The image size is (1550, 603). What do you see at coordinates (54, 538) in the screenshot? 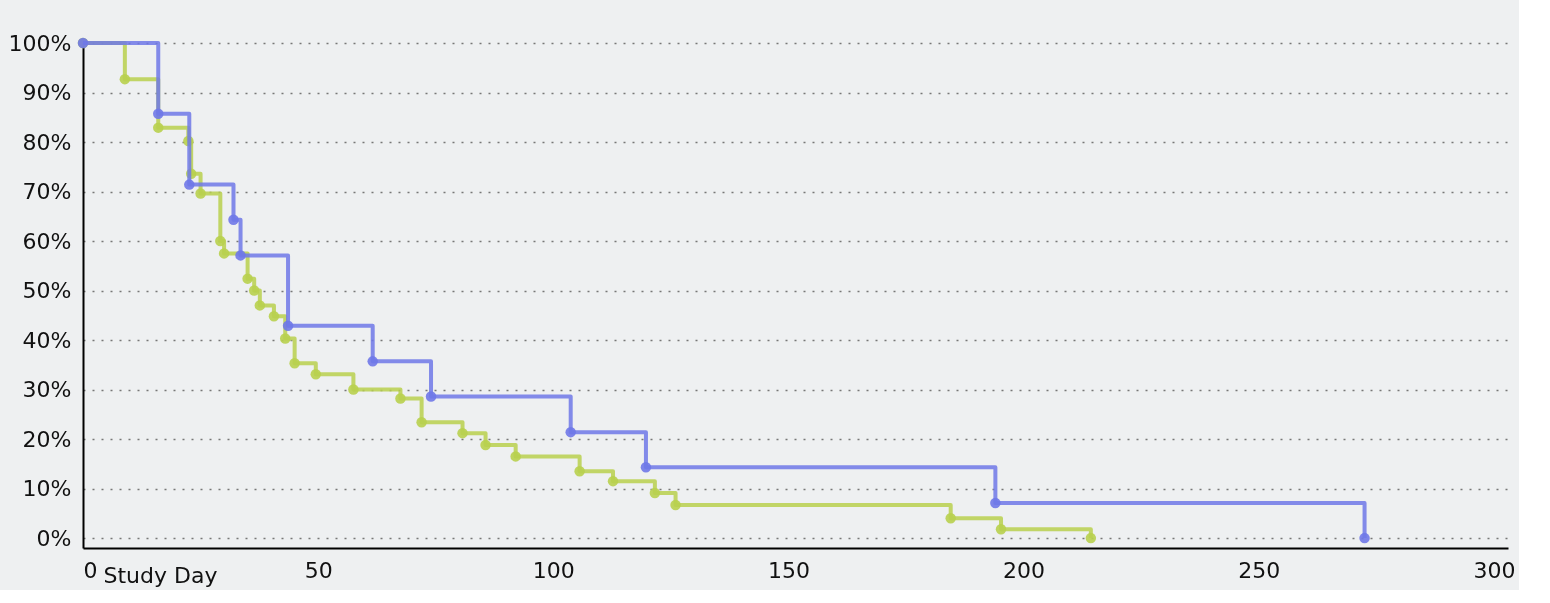
I see `y-tick-label: 0%` at bounding box center [54, 538].